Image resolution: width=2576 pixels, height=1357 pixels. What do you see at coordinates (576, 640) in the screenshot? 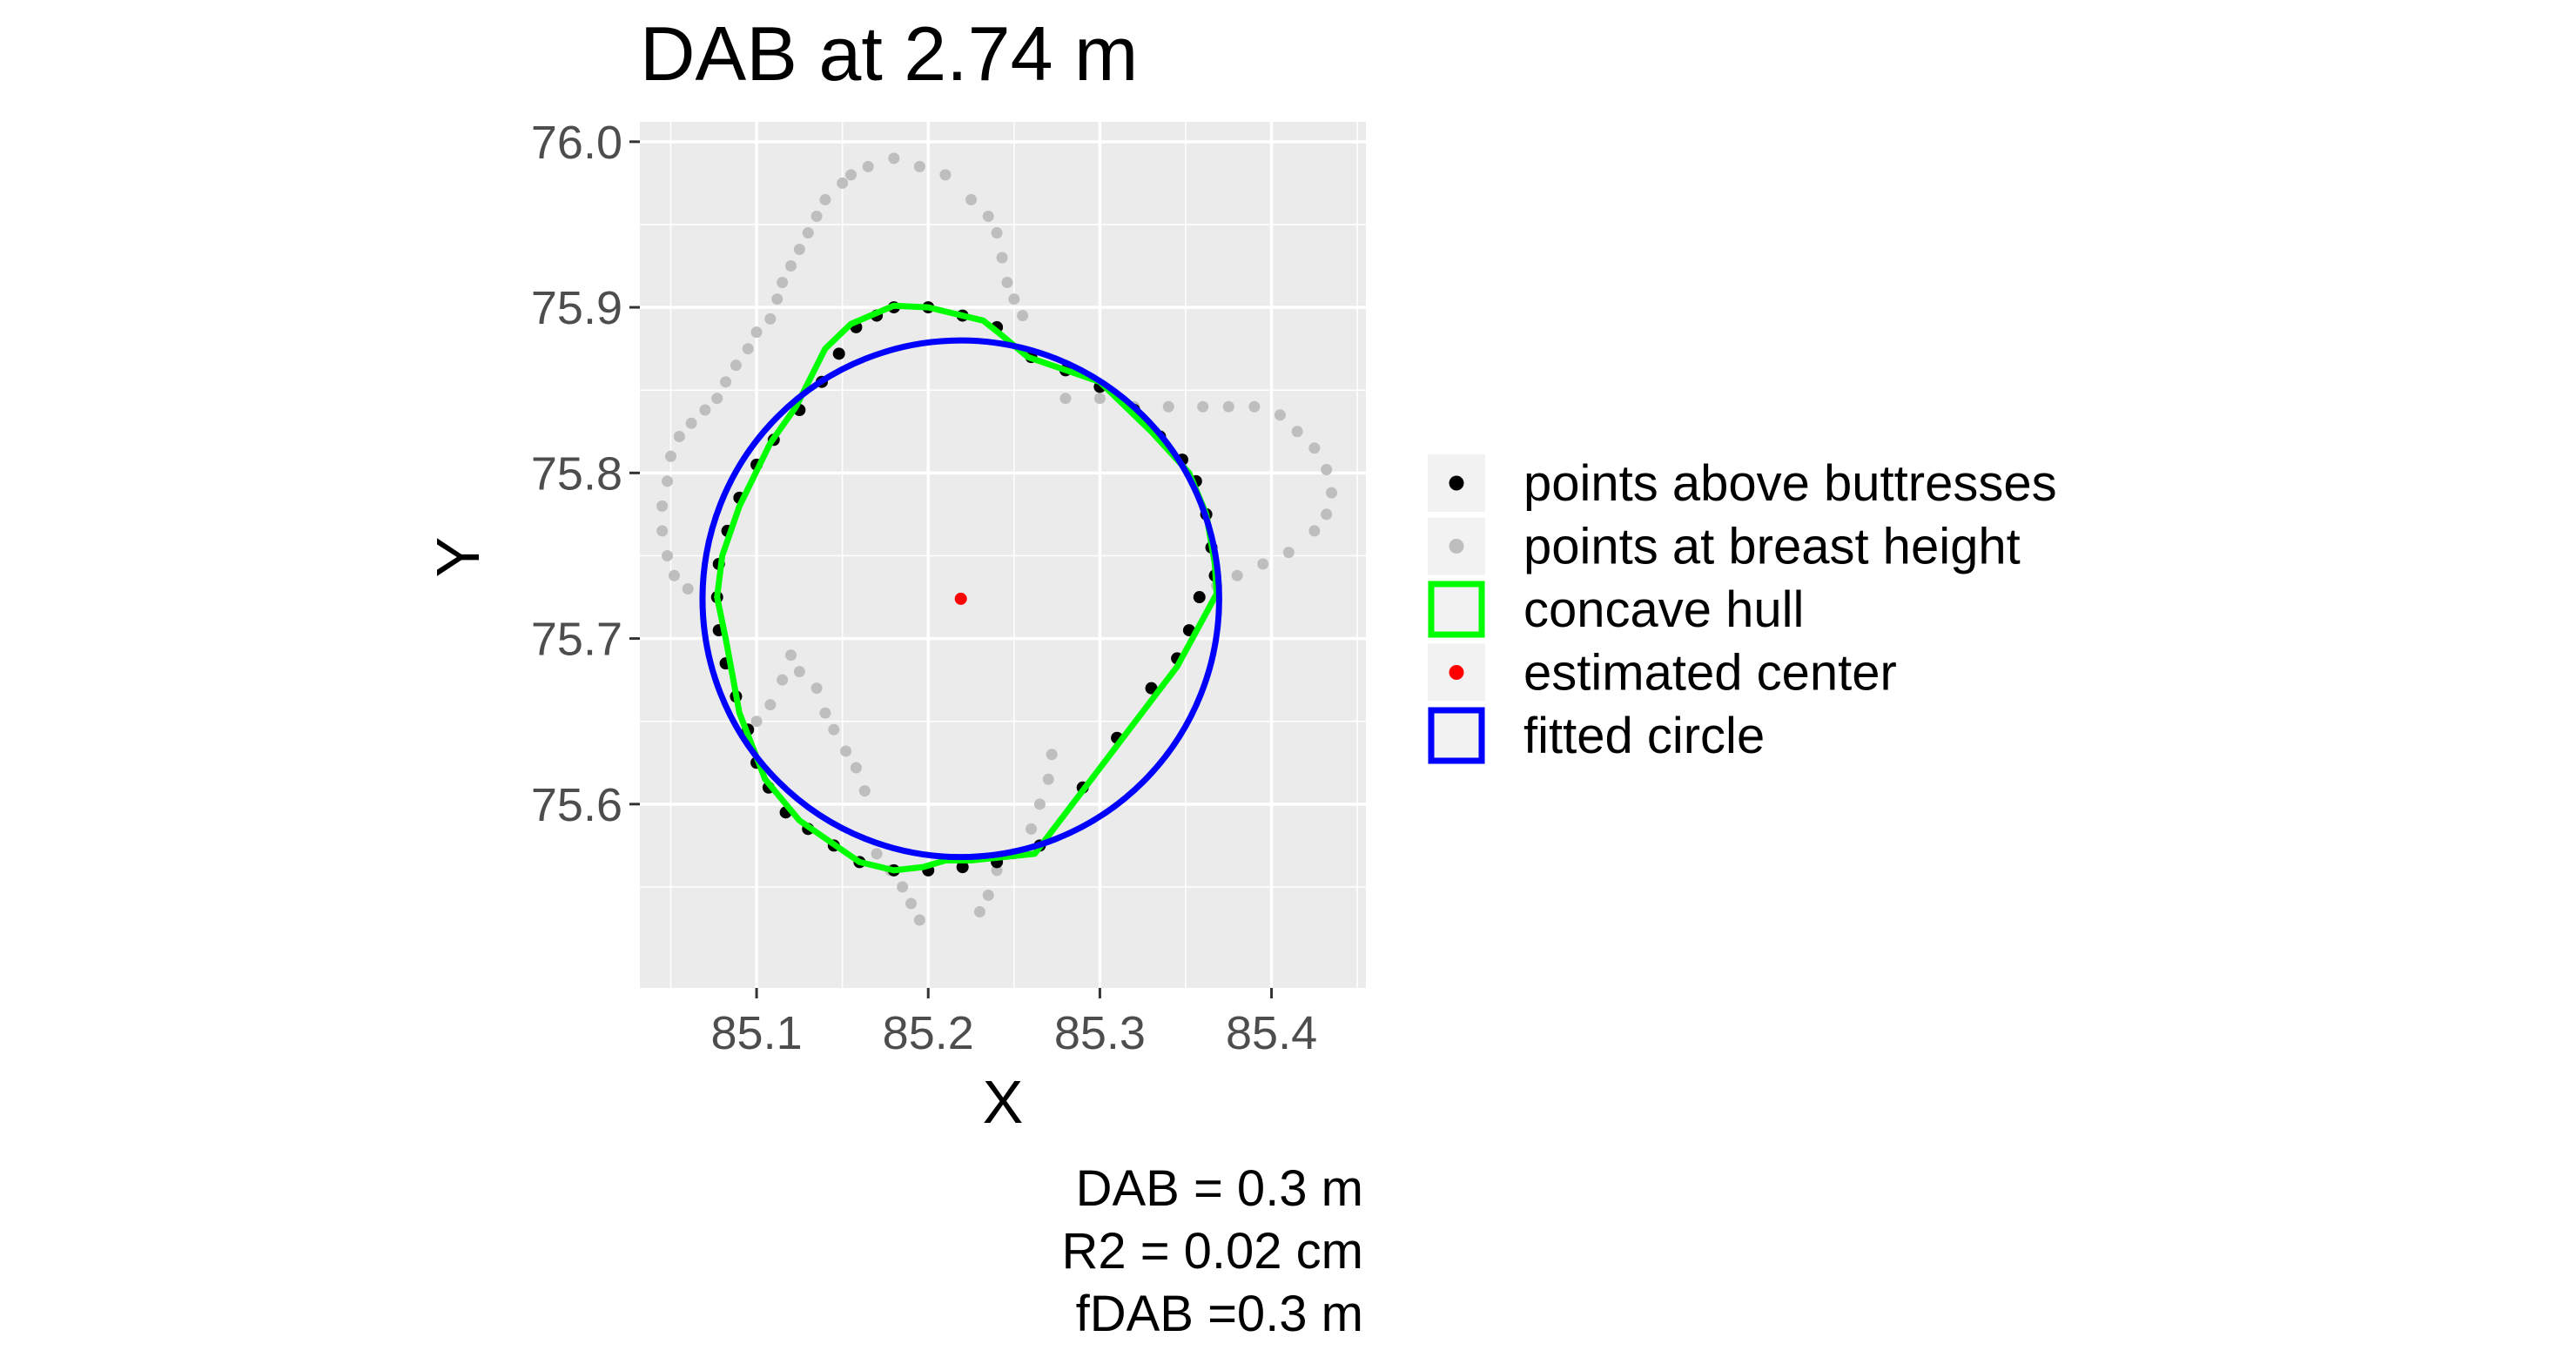
I see `y-tick-label: 75.7` at bounding box center [576, 640].